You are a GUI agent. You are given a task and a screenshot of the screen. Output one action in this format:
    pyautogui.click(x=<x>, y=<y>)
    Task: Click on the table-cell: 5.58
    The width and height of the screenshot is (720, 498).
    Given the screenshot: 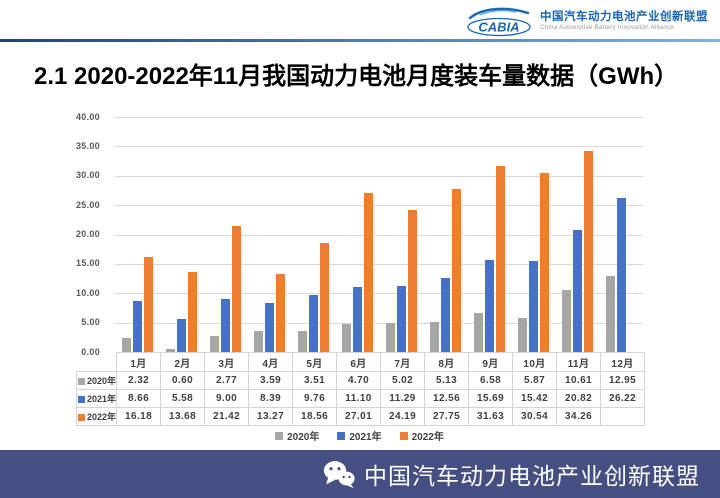 What is the action you would take?
    pyautogui.click(x=183, y=398)
    